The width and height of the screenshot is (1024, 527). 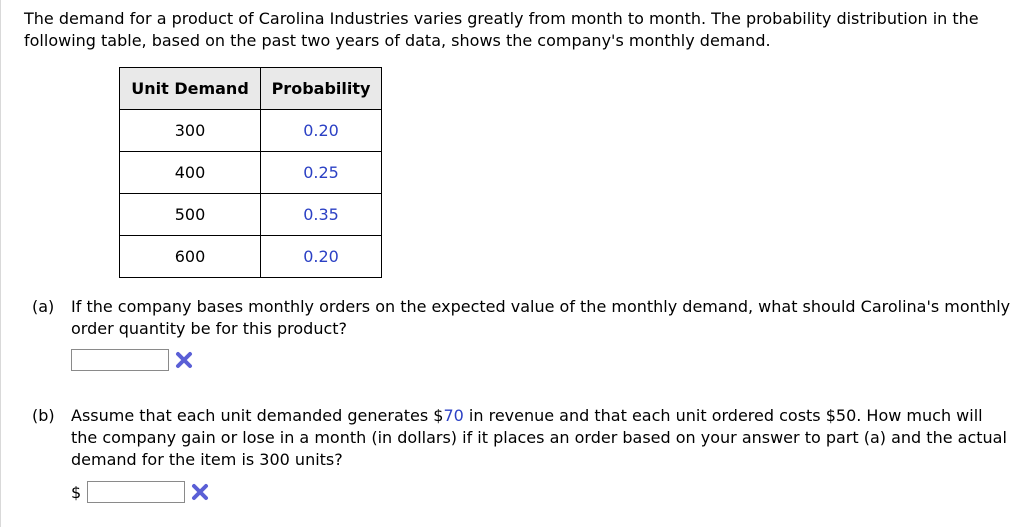 What do you see at coordinates (43, 306) in the screenshot?
I see `part-a-label: (a)` at bounding box center [43, 306].